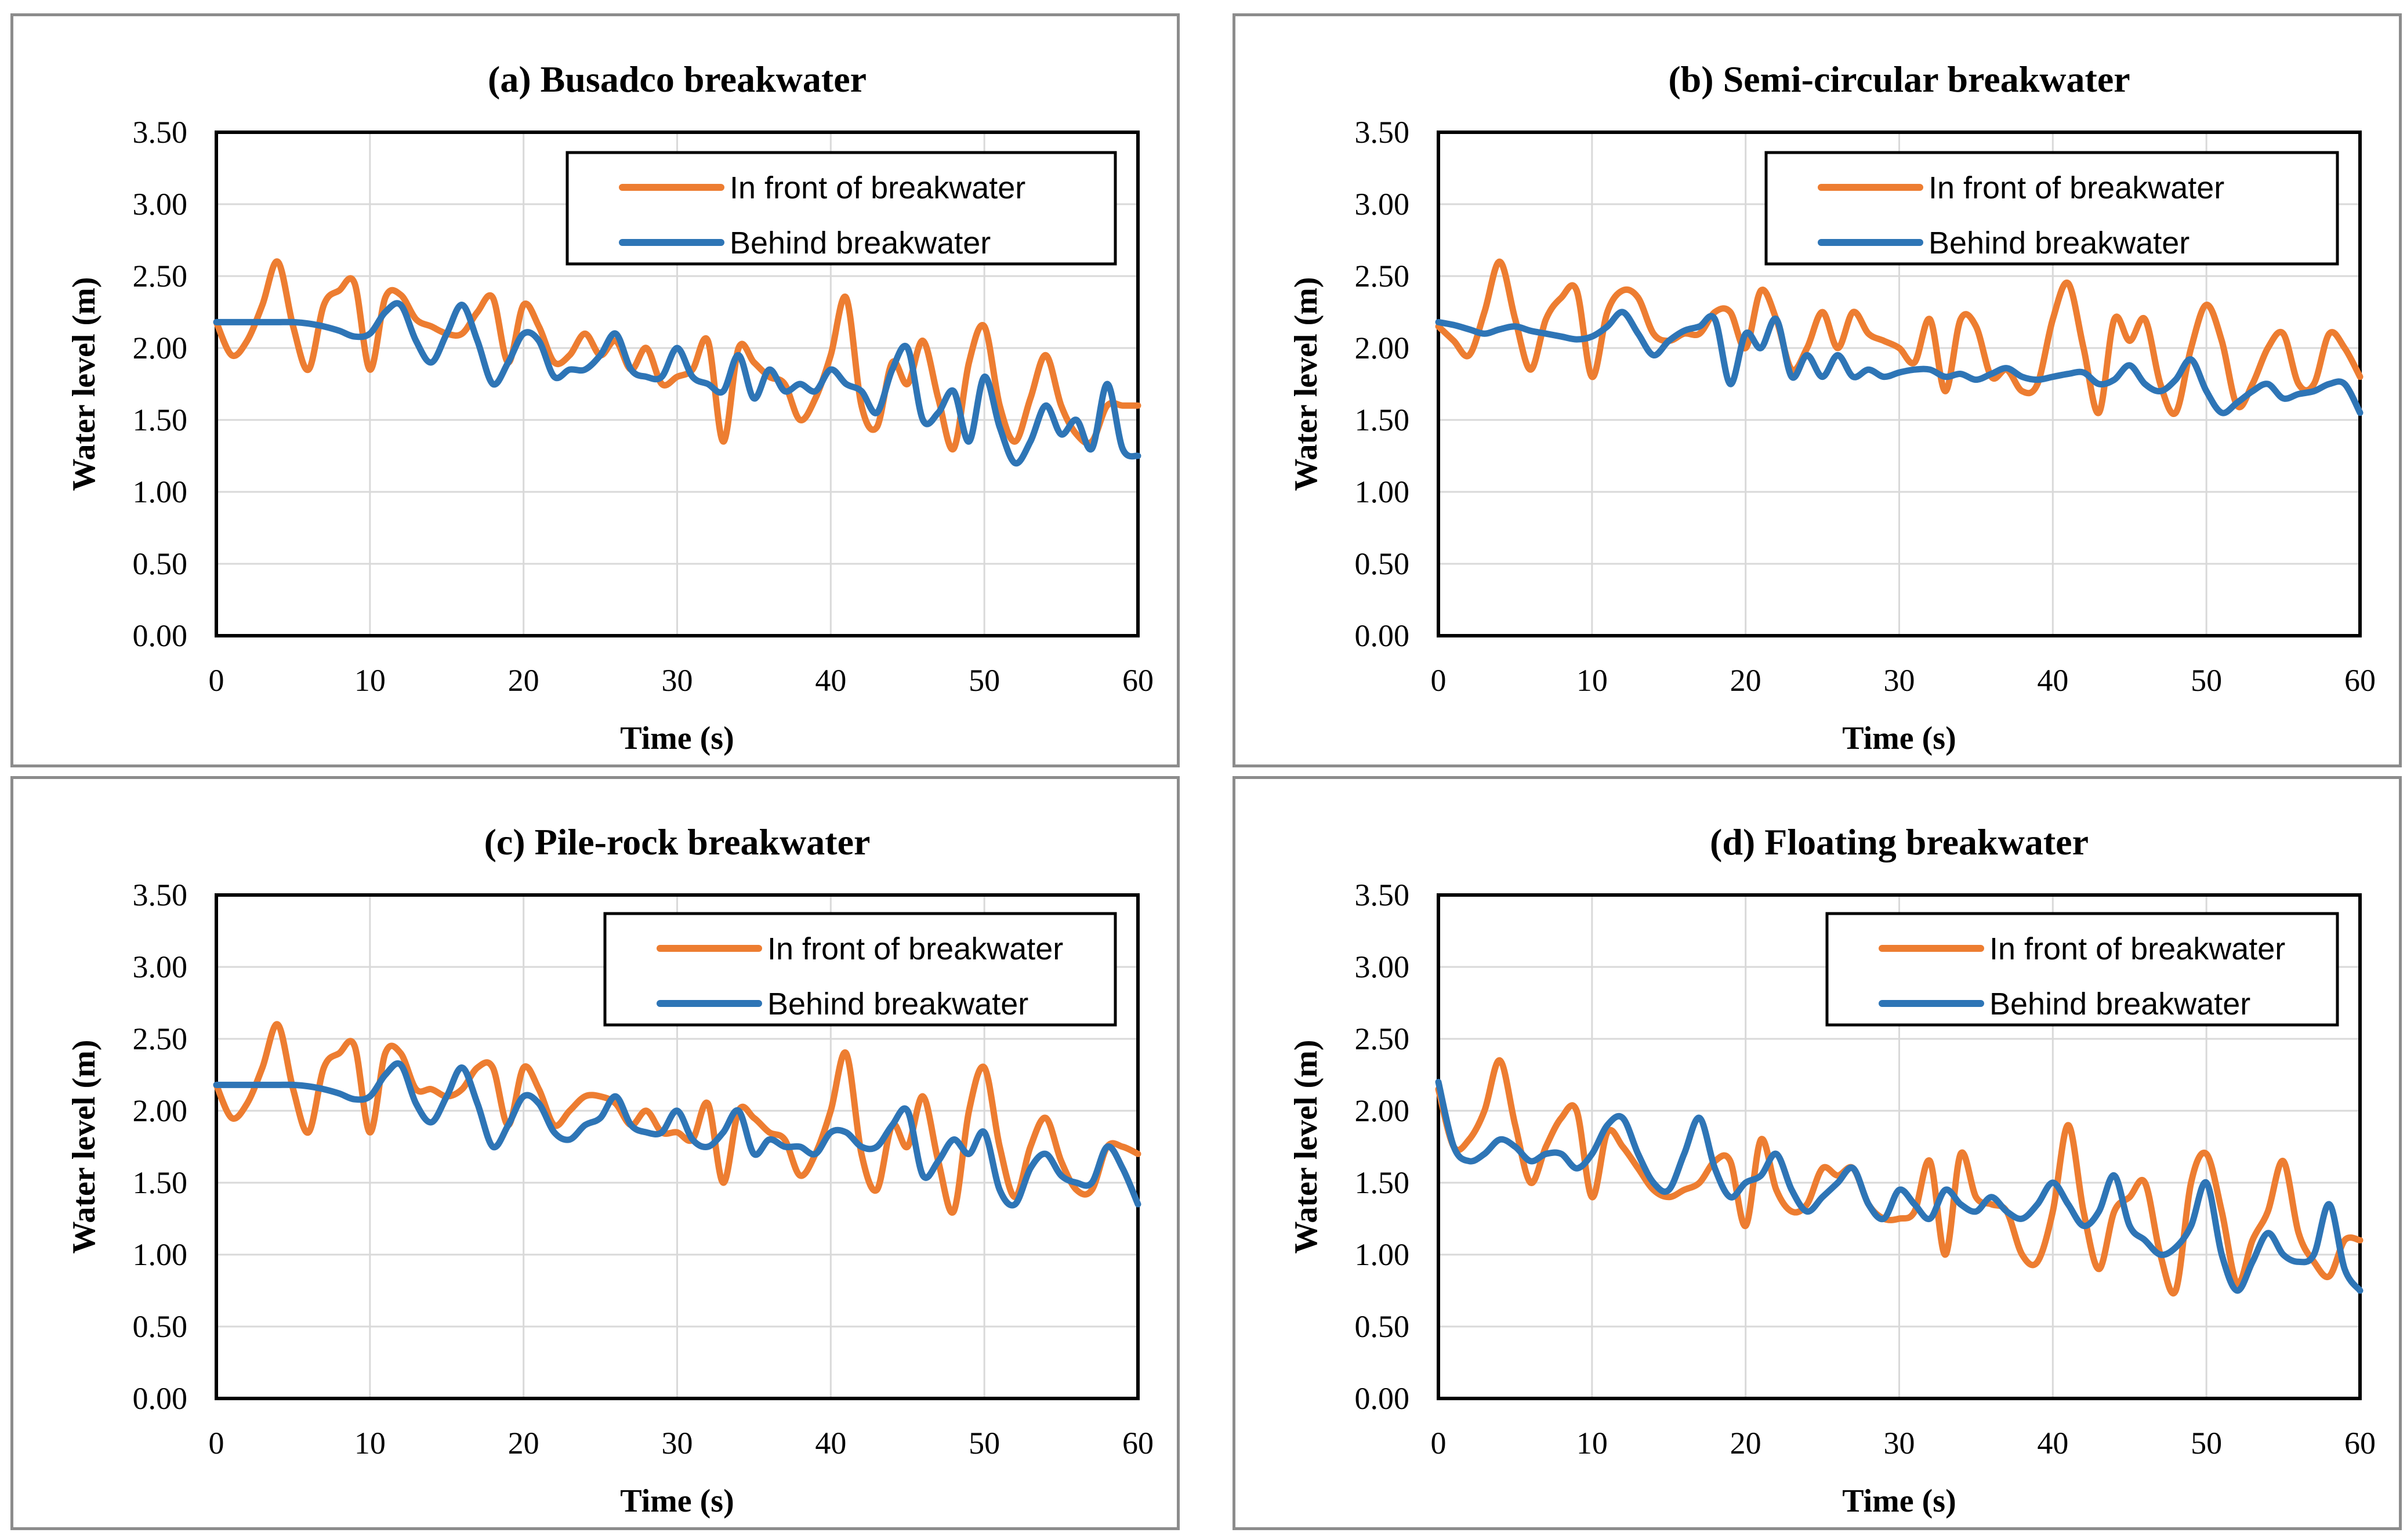  I want to click on chart-title: (c) Pile-rock breakwater, so click(677, 842).